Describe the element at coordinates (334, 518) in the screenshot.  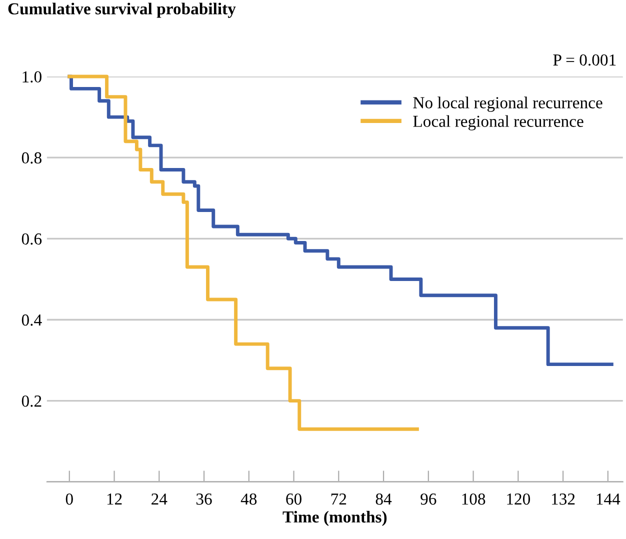
I see `x-axis-title: Time (months)` at that location.